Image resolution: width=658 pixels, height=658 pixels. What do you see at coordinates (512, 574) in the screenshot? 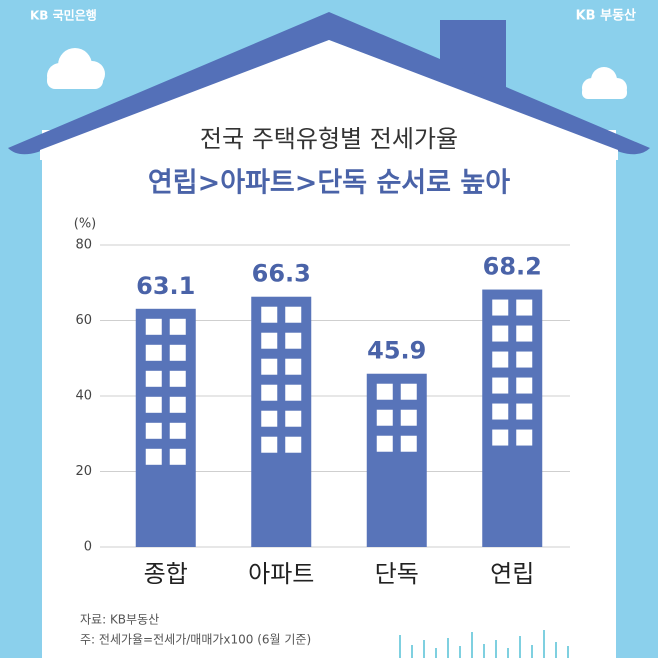
I see `x-tick-label: 연립` at bounding box center [512, 574].